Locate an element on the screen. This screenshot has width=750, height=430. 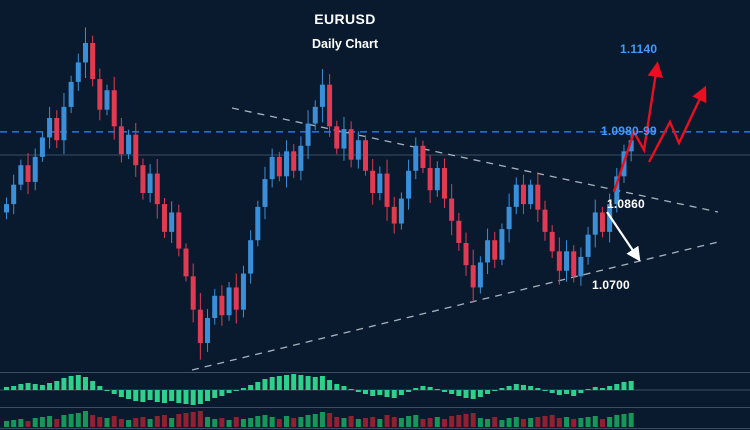
target-price-label: 1.1140 is located at coordinates (639, 49).